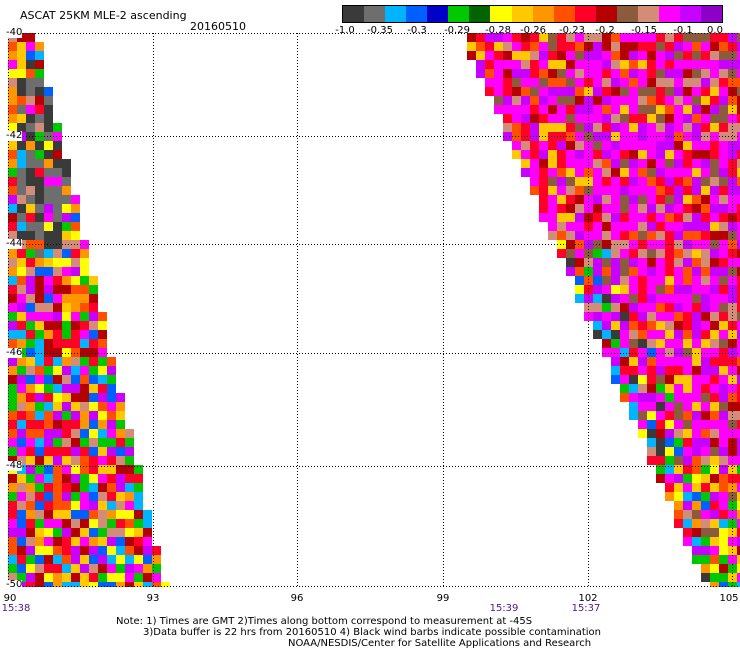  Describe the element at coordinates (10, 598) in the screenshot. I see `x-tick-label: 90` at that location.